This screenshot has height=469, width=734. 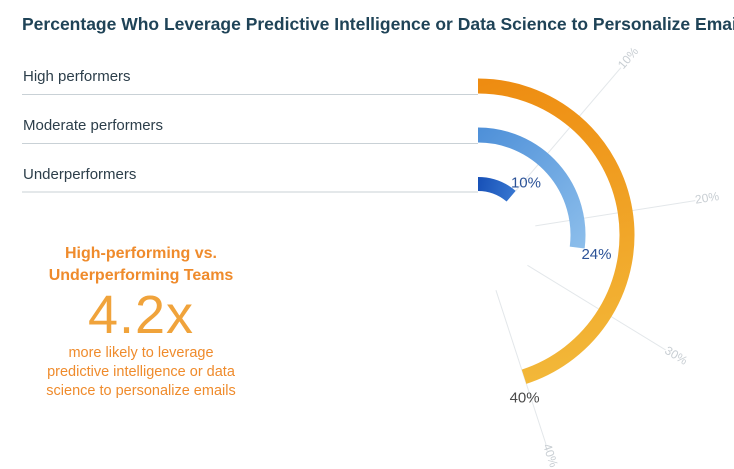 What do you see at coordinates (525, 397) in the screenshot?
I see `series-value-label: 40%` at bounding box center [525, 397].